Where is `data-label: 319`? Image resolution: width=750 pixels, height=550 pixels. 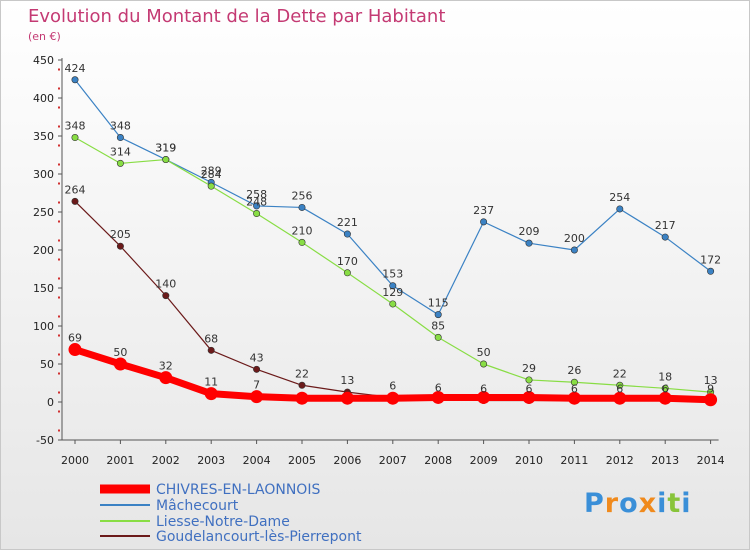 data-label: 319 is located at coordinates (165, 148).